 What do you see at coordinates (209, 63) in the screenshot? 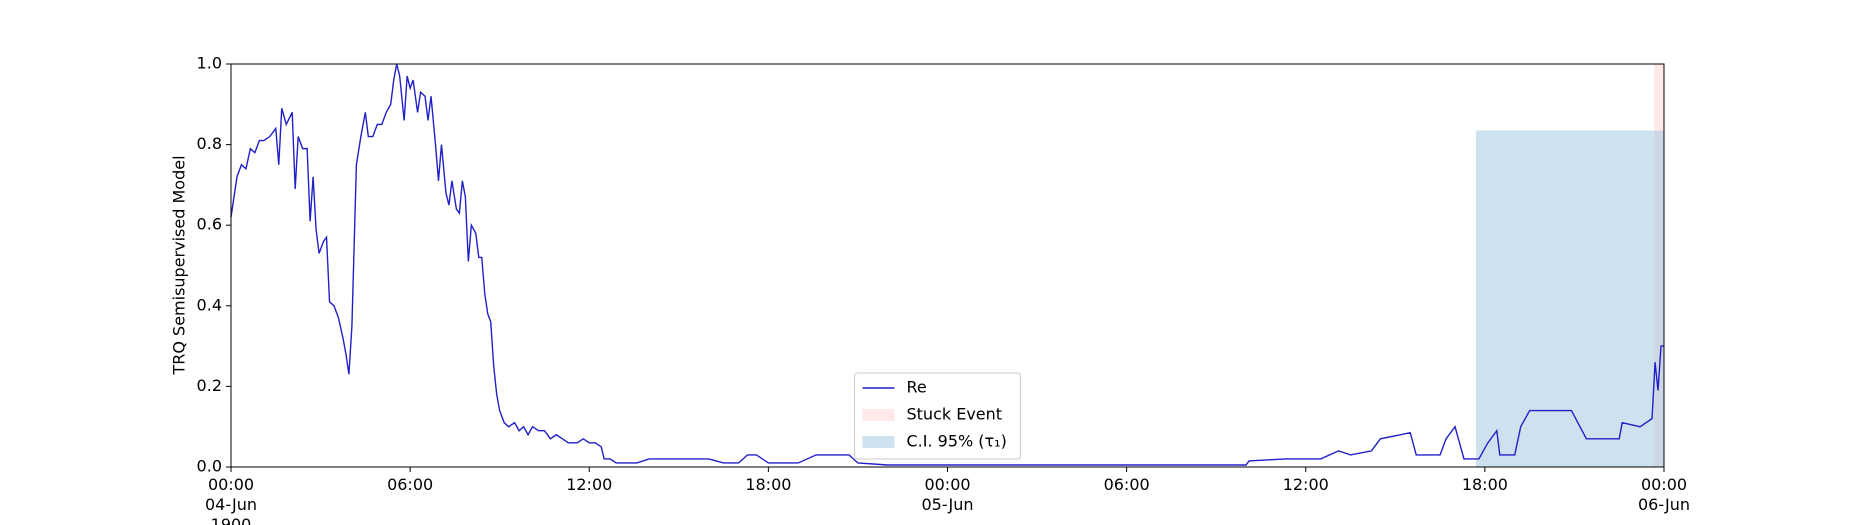
I see `y-tick-label: 1.0` at bounding box center [209, 63].